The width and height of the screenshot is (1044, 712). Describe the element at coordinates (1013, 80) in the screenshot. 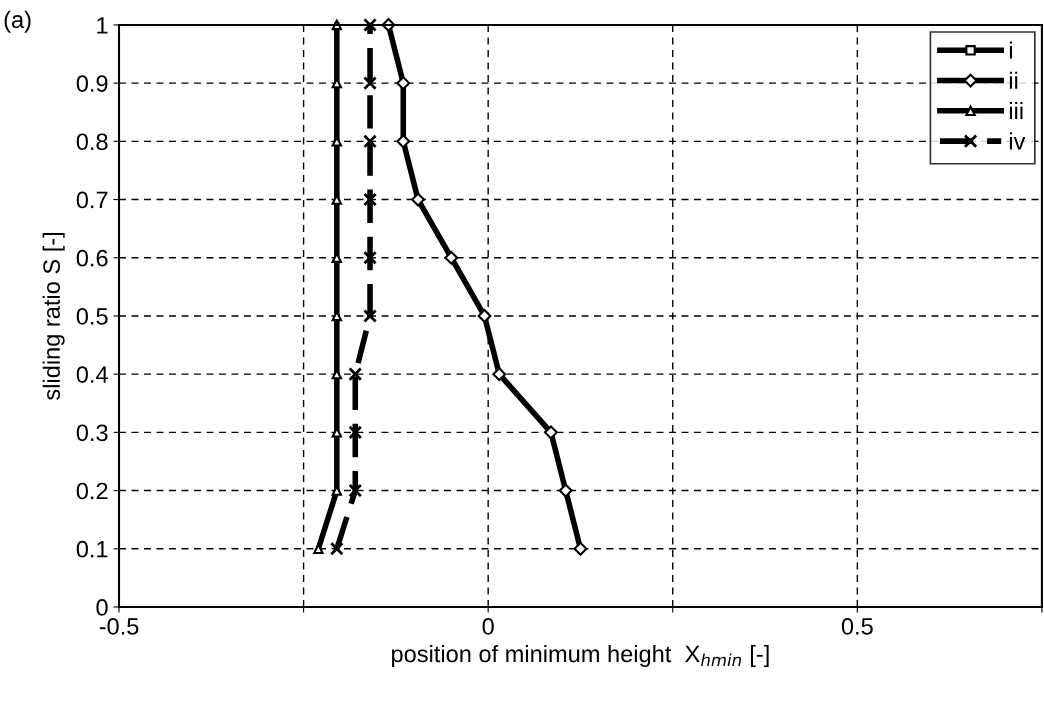

I see `legend-label: ii` at that location.